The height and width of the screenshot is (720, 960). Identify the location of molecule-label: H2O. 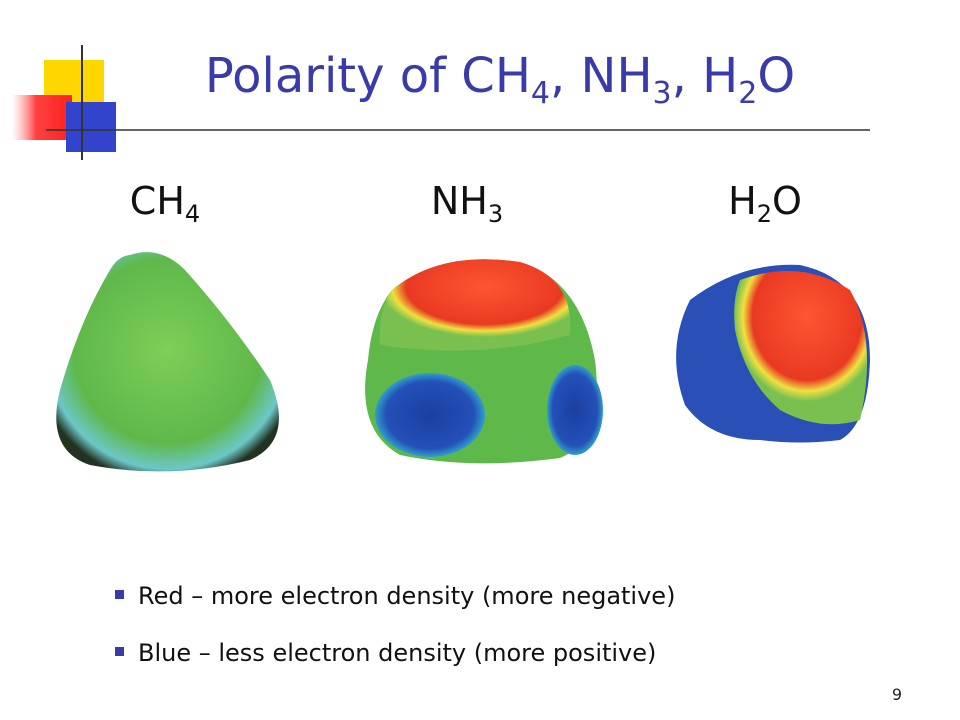
(765, 203).